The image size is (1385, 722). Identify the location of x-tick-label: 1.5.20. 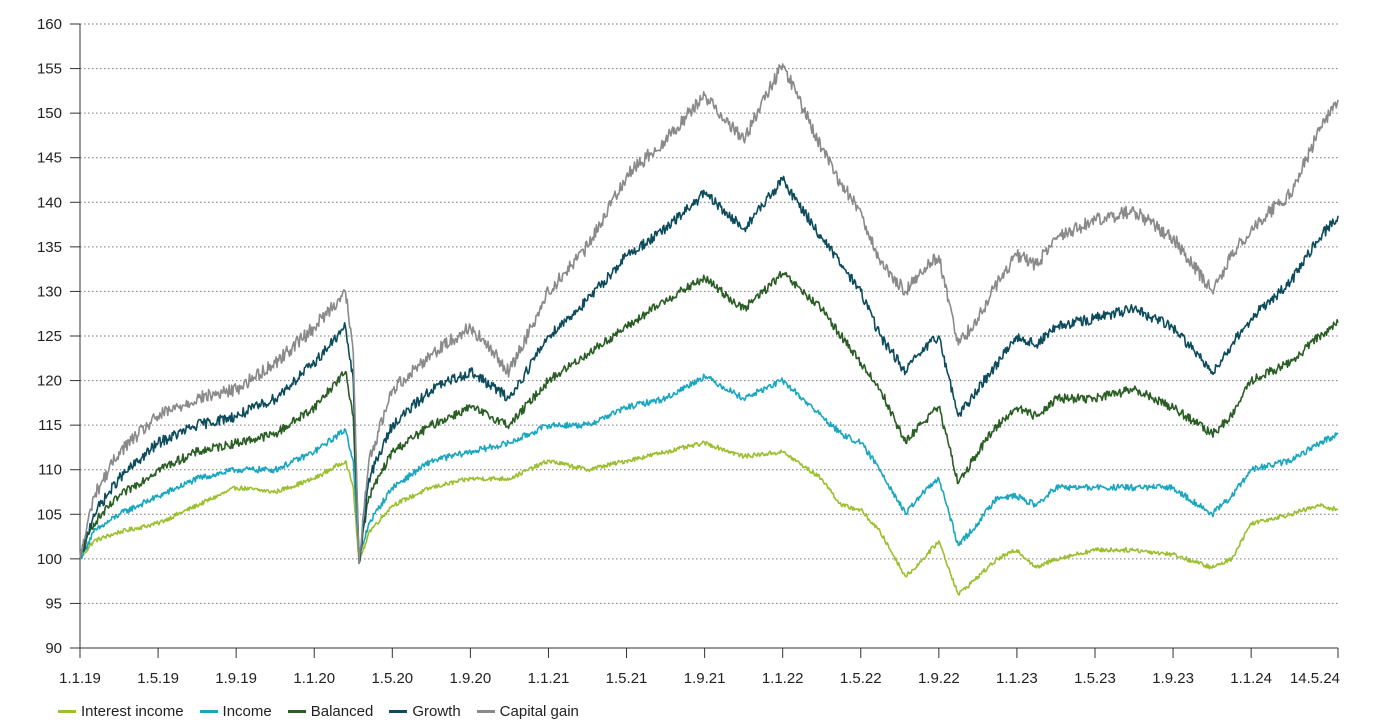
(392, 678).